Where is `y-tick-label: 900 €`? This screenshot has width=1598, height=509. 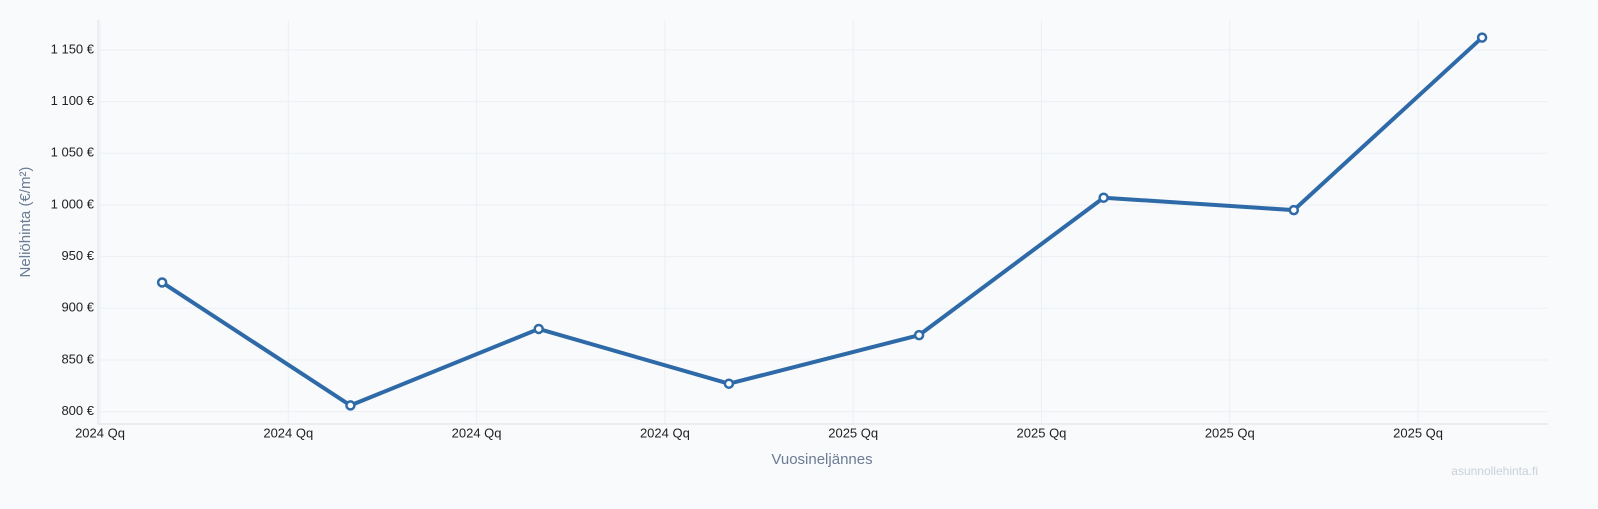 y-tick-label: 900 € is located at coordinates (77, 307).